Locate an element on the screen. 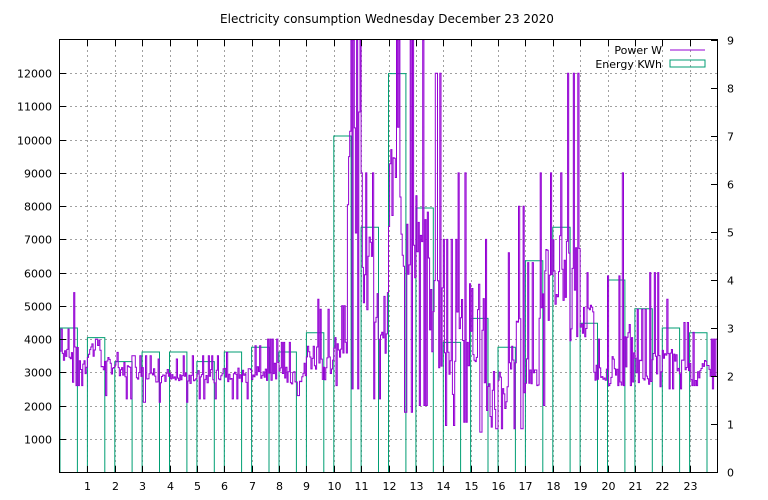 The image size is (768, 500). y2-tick-label: 6 is located at coordinates (730, 185).